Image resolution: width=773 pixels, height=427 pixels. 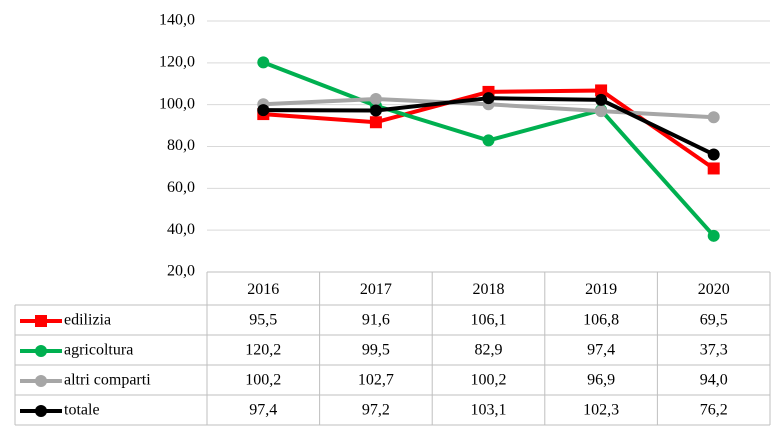 What do you see at coordinates (714, 320) in the screenshot?
I see `table-value: 69,5` at bounding box center [714, 320].